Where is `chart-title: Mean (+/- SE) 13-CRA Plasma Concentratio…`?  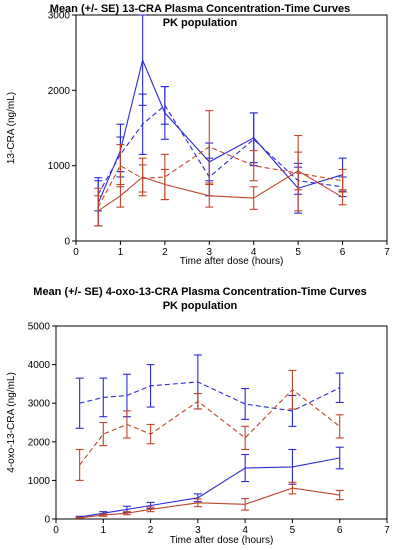 chart-title: Mean (+/- SE) 13-CRA Plasma Concentratio… is located at coordinates (200, 9).